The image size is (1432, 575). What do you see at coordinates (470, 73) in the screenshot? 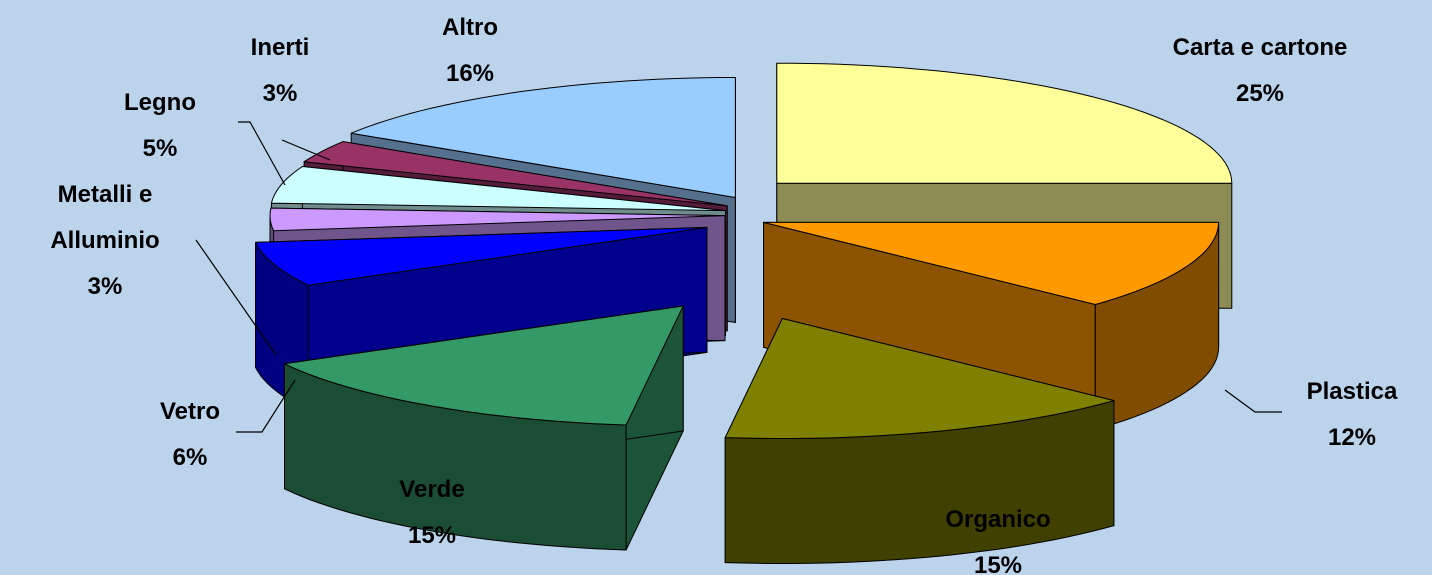
I see `slice-value: 16%` at bounding box center [470, 73].